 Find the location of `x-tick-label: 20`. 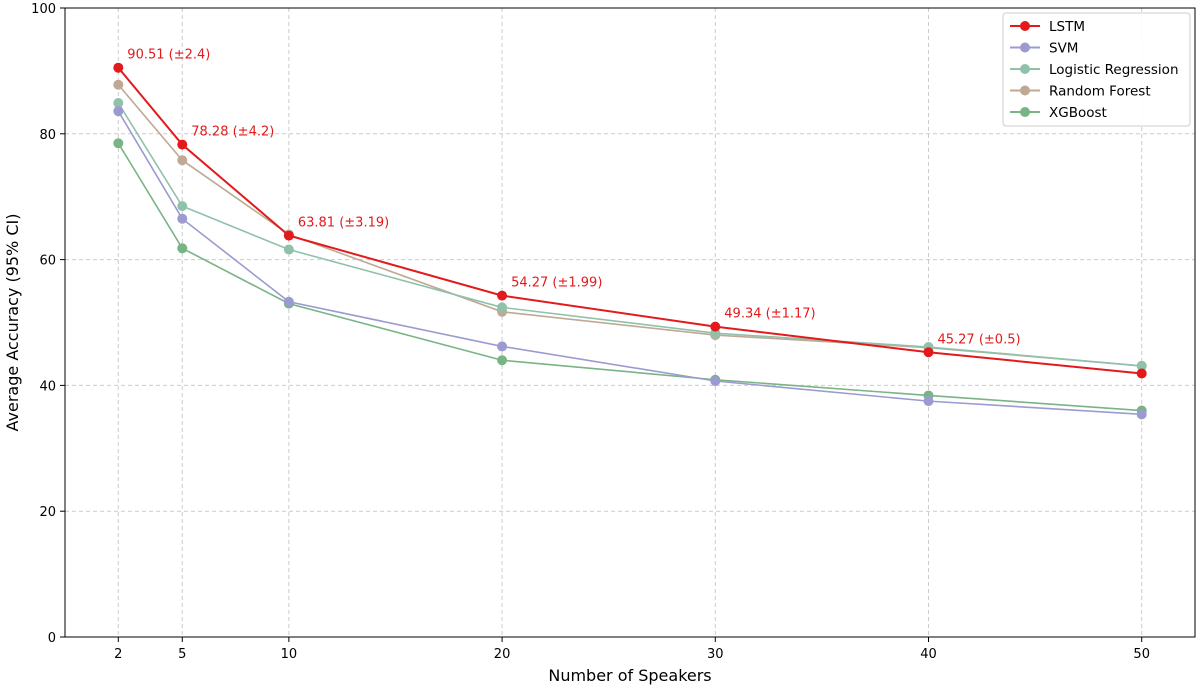

x-tick-label: 20 is located at coordinates (502, 654).